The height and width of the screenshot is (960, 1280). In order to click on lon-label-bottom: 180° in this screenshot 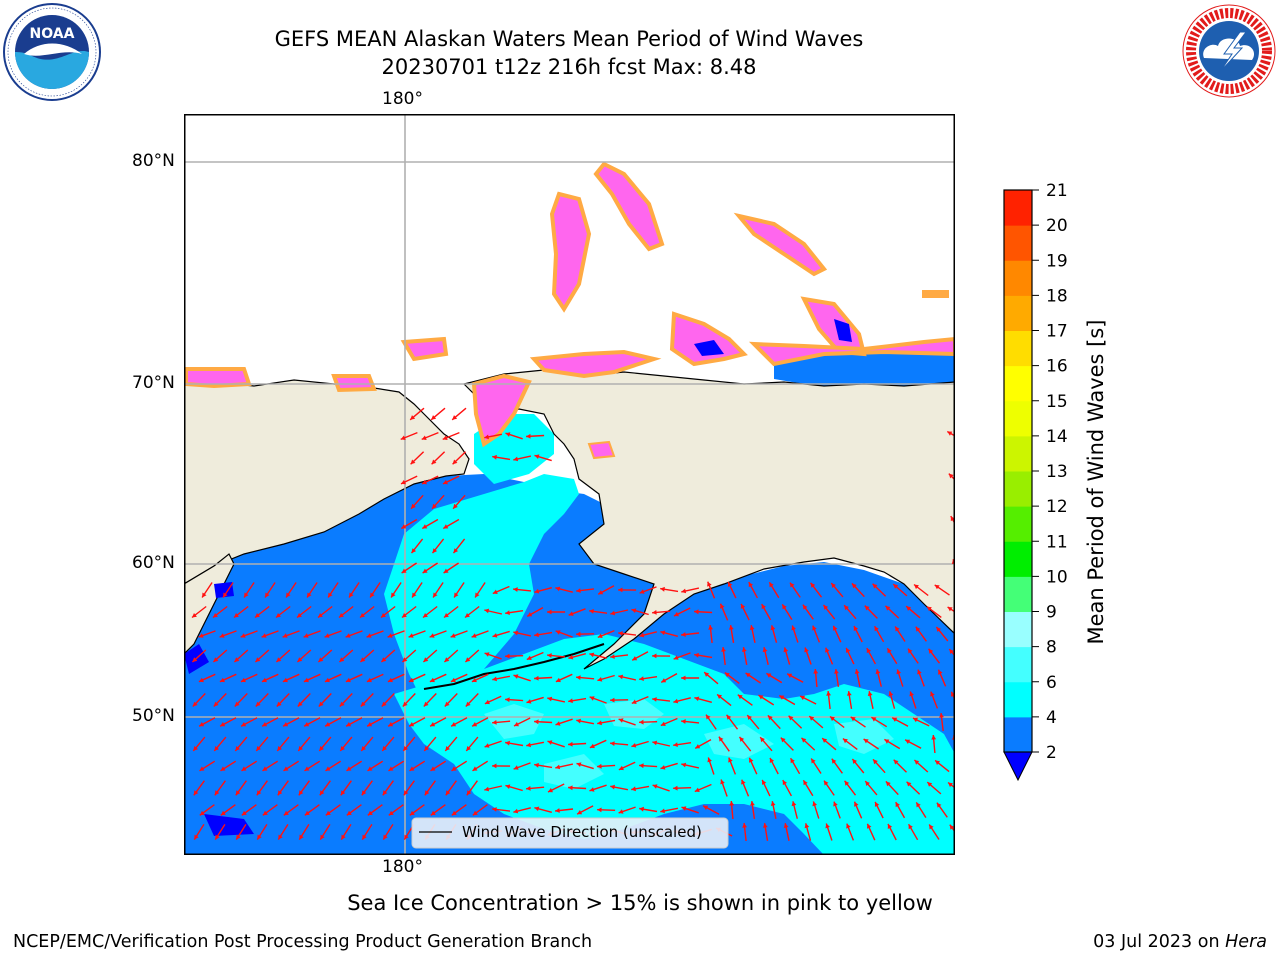, I will do `click(402, 867)`.